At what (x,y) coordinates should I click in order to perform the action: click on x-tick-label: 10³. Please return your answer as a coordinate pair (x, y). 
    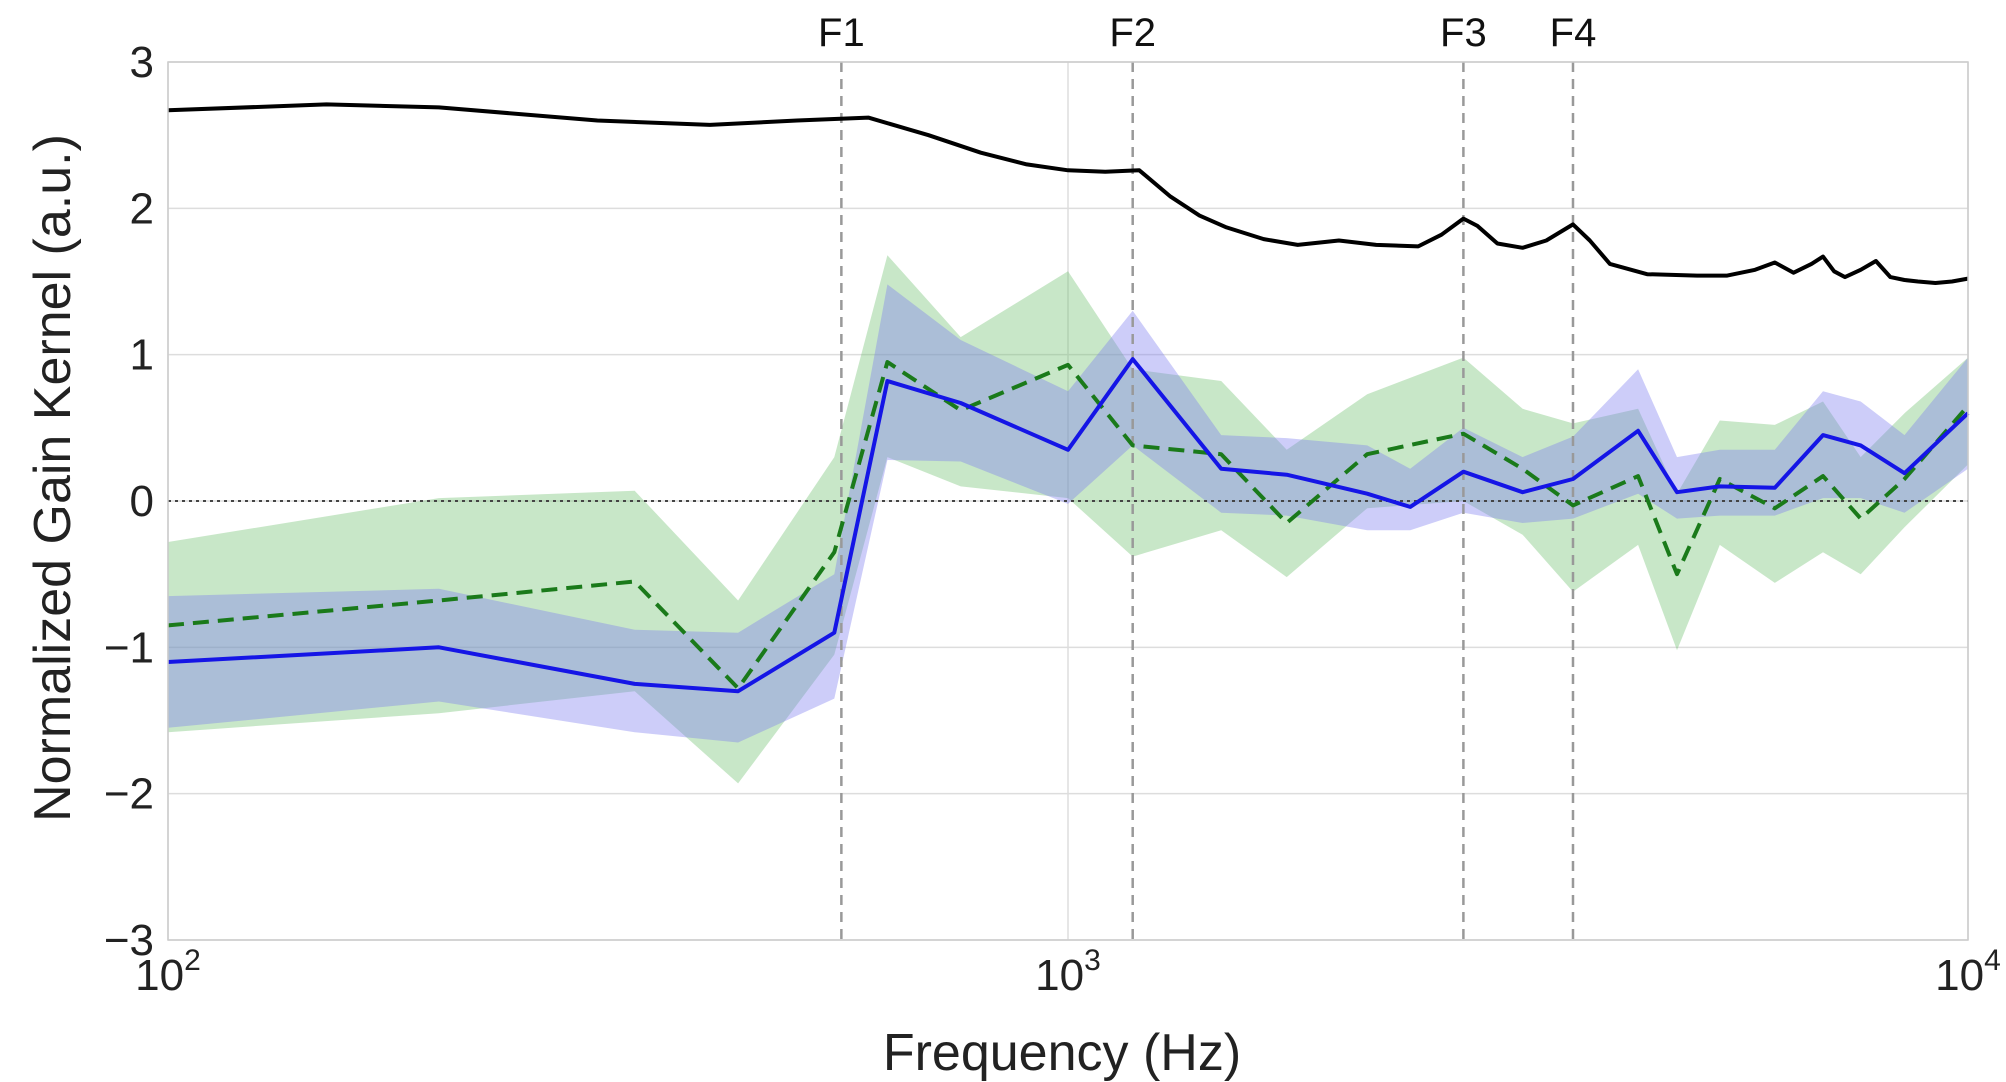
    Looking at the image, I should click on (1068, 972).